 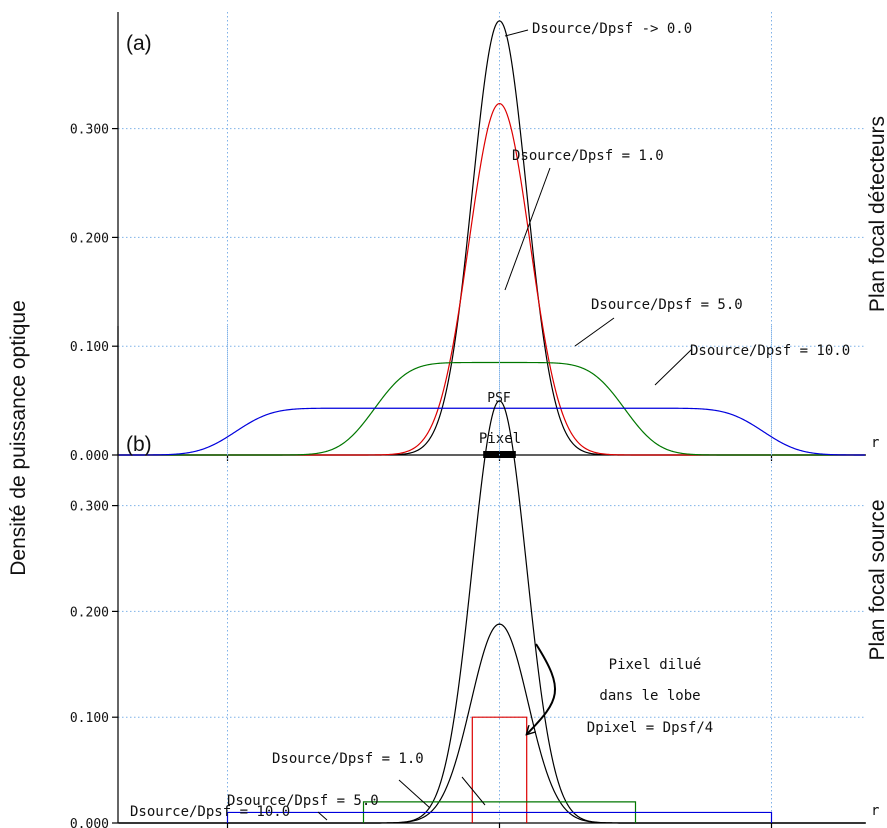 I want to click on ytick-label-b-1: 0.100, so click(x=89, y=718).